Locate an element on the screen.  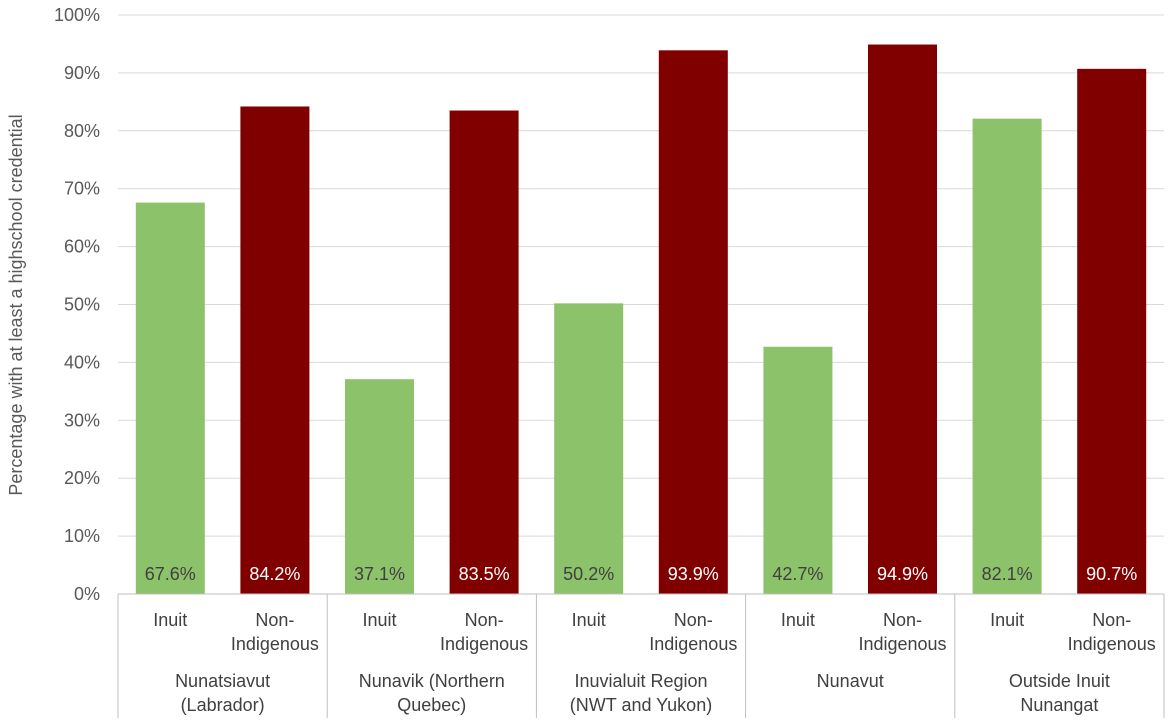
group-label-line: Nunavut is located at coordinates (850, 681).